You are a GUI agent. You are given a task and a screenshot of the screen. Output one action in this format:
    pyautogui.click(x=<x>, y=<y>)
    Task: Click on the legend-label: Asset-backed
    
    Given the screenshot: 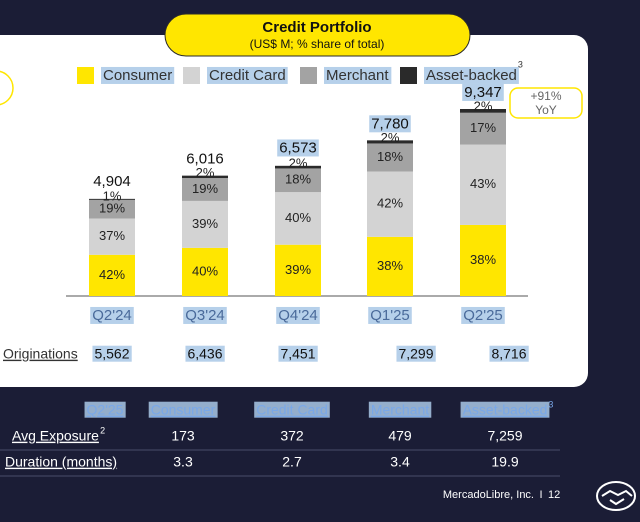 What is the action you would take?
    pyautogui.click(x=471, y=75)
    